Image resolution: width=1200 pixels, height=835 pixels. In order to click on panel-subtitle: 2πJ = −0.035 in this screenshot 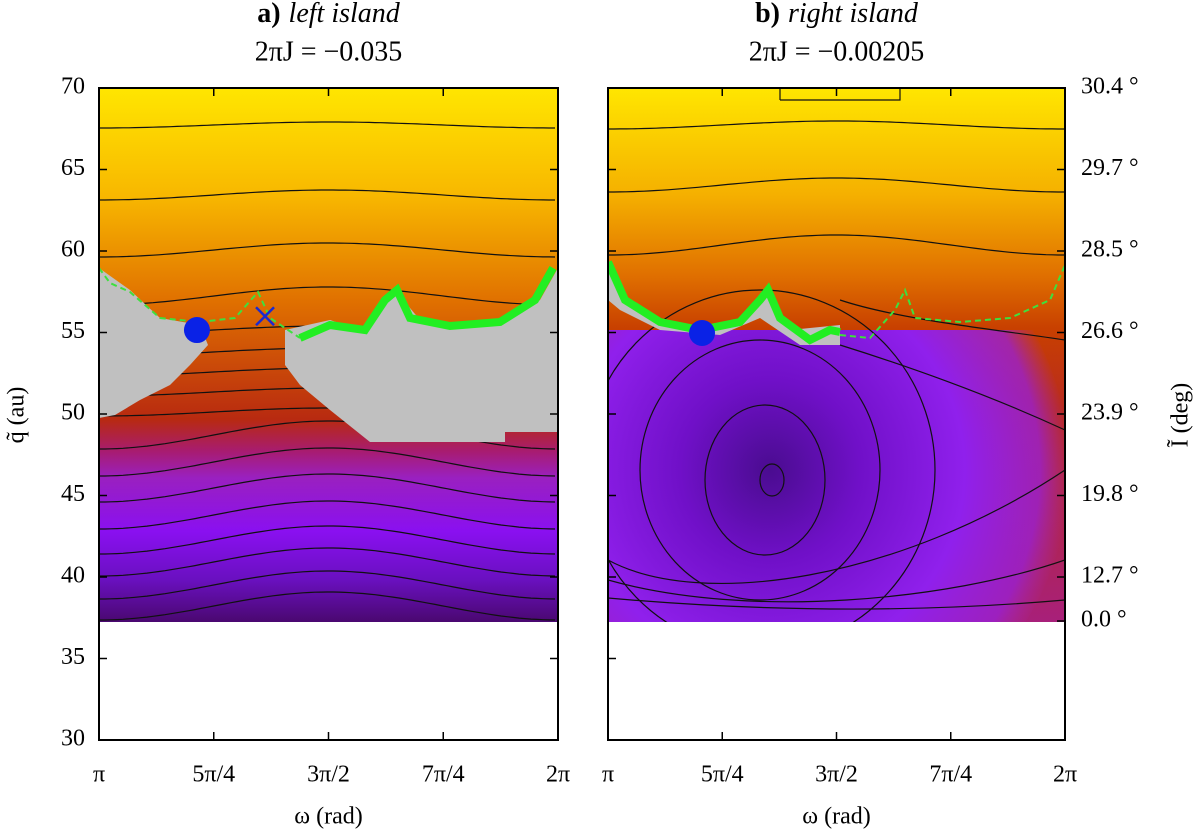, I will do `click(329, 51)`.